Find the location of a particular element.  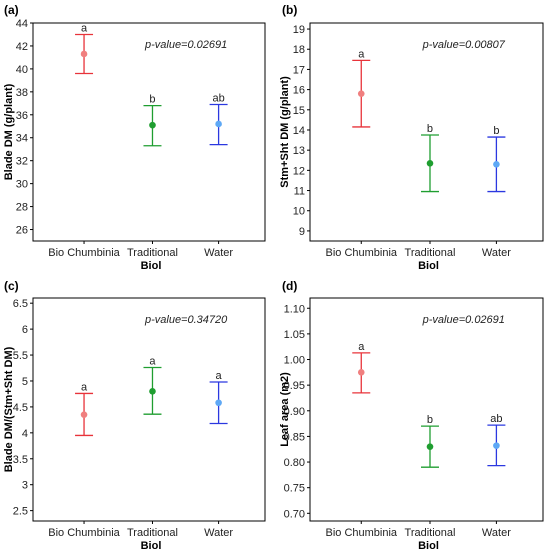

y-tick-label: 17 is located at coordinates (299, 70).